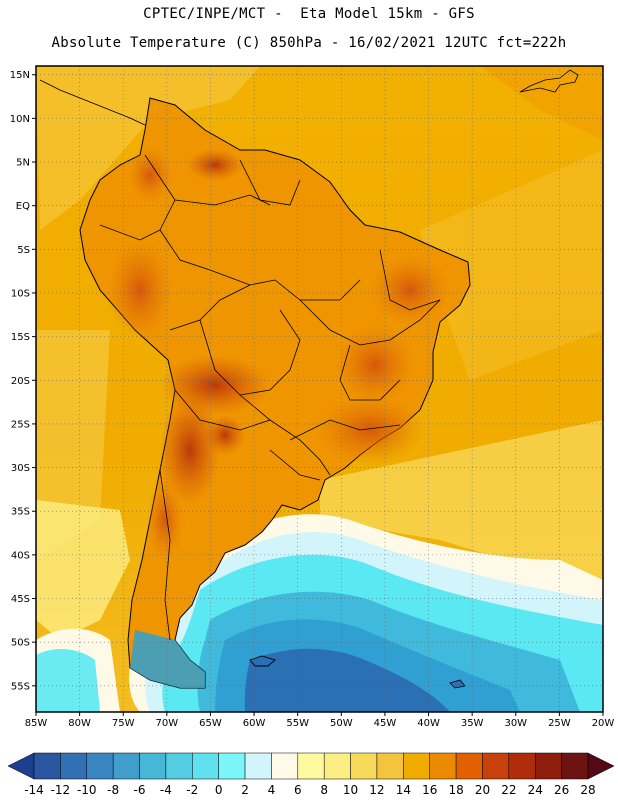  Describe the element at coordinates (92, 102) in the screenshot. I see `central-america-coast` at that location.